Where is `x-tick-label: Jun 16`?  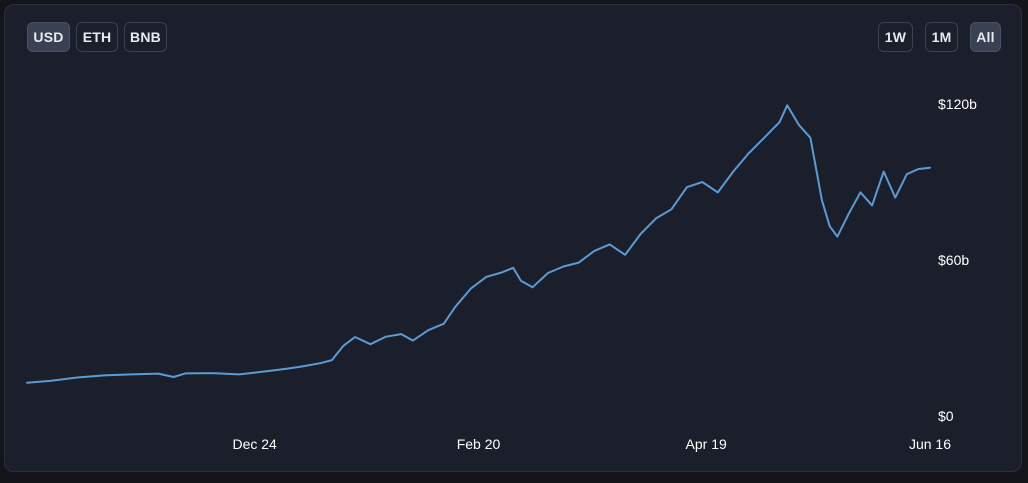 x-tick-label: Jun 16 is located at coordinates (930, 444).